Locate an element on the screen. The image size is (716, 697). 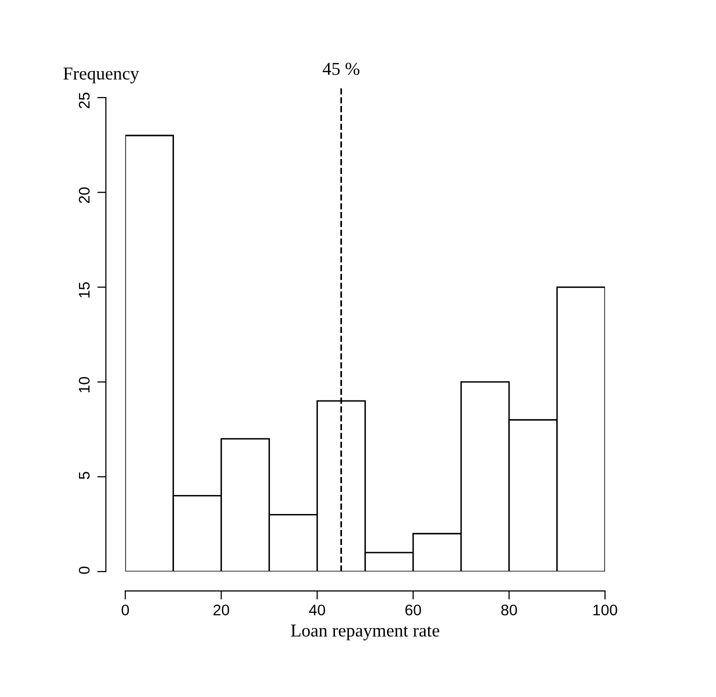
x-axis-title: Loan repayment rate is located at coordinates (365, 632).